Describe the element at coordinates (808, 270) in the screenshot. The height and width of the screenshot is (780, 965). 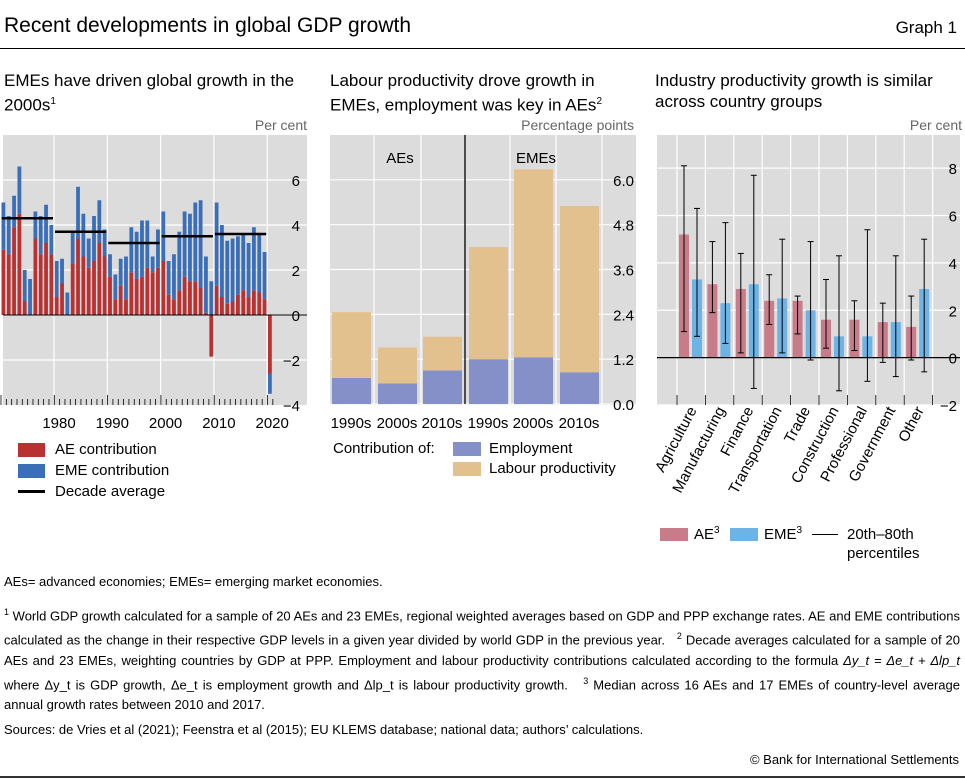
I see `plot-area` at that location.